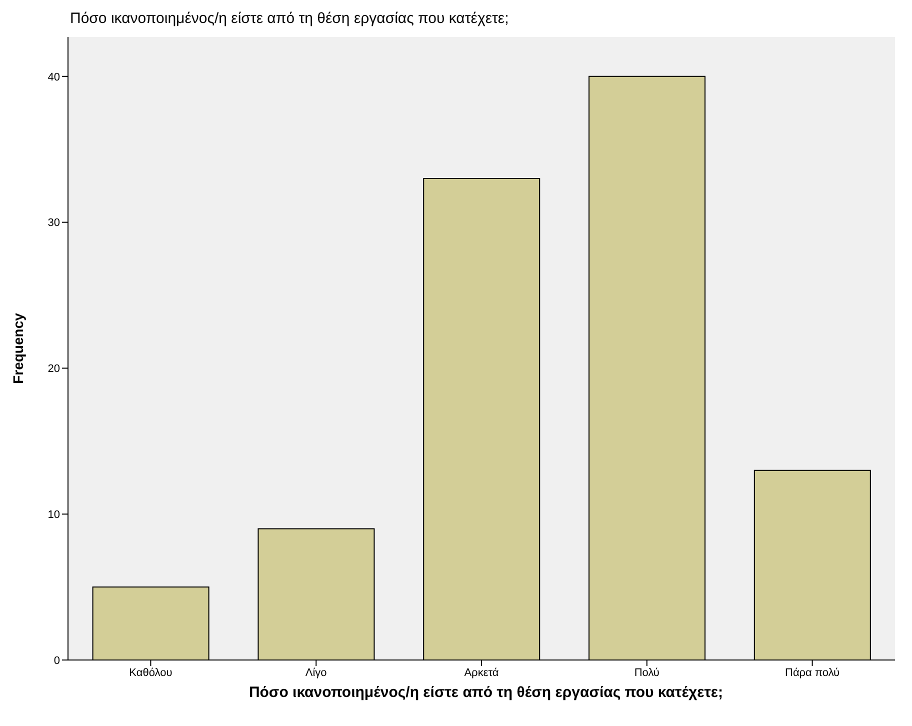 Image resolution: width=912 pixels, height=726 pixels. Describe the element at coordinates (486, 692) in the screenshot. I see `x-axis-title: Πόσο ικανοποιημένος/η είστε από τη θέση εργασίας που κατέχετε;` at that location.